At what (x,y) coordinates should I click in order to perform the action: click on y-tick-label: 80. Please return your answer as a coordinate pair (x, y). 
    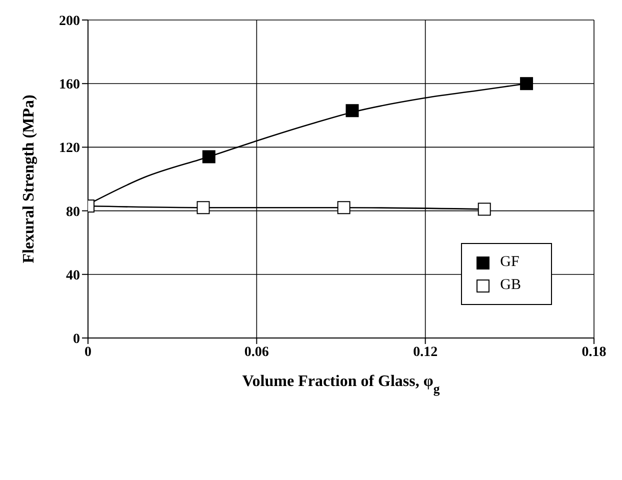
    Looking at the image, I should click on (73, 212).